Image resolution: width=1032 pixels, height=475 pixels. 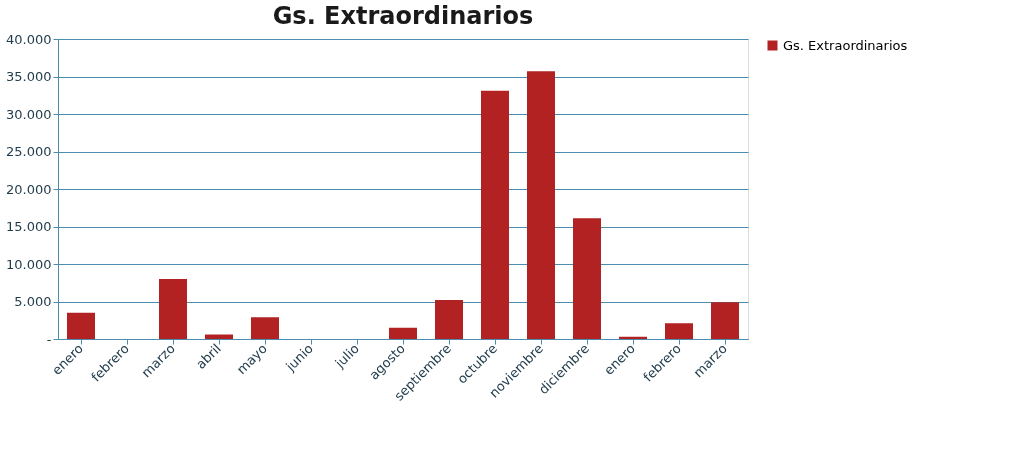 What do you see at coordinates (403, 16) in the screenshot?
I see `chart-title: Gs. Extraordinarios` at bounding box center [403, 16].